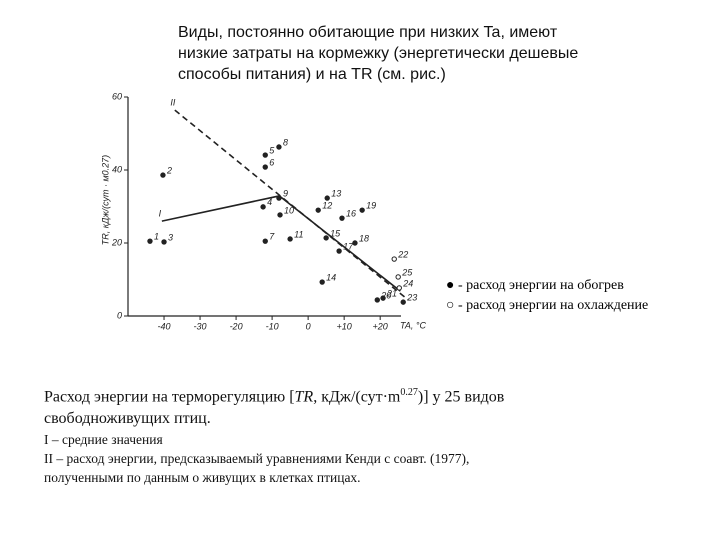 Image resolution: width=720 pixels, height=540 pixels. Describe the element at coordinates (344, 326) in the screenshot. I see `x-tick-label: +10` at that location.